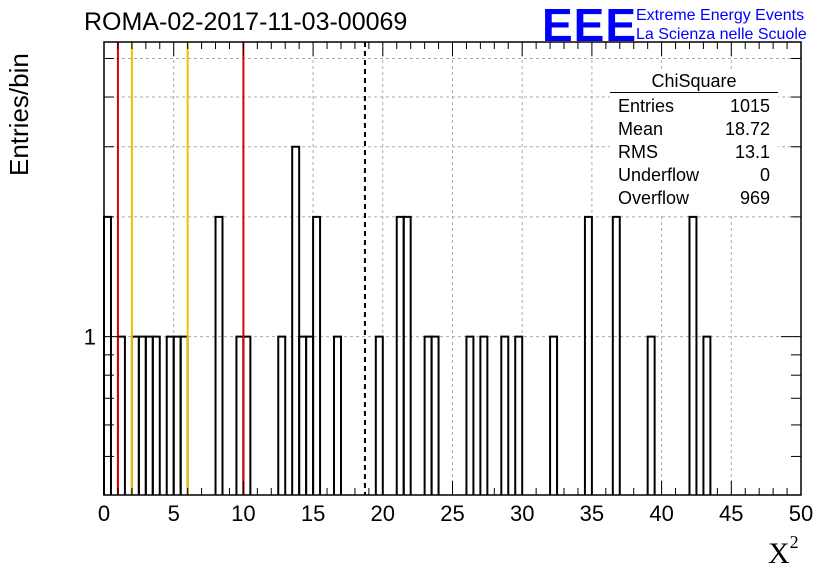 This screenshot has width=836, height=572. I want to click on stats-label: Entries, so click(646, 106).